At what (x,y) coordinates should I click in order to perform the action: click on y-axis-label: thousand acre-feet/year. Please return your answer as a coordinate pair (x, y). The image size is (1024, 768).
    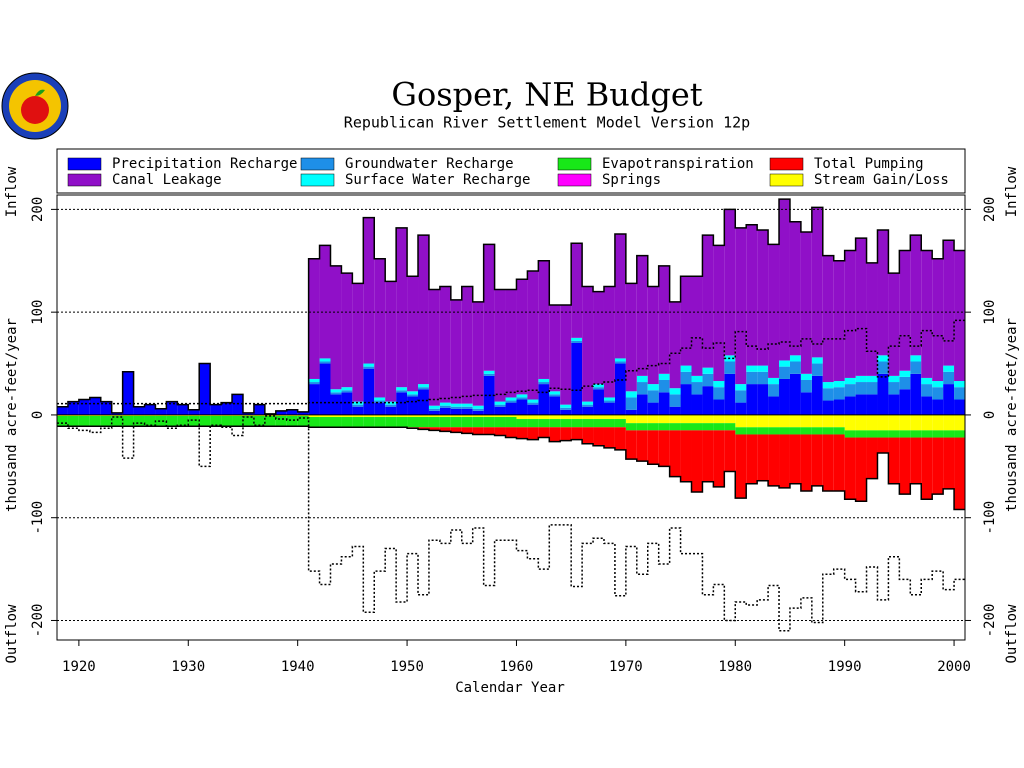
    Looking at the image, I should click on (12, 415).